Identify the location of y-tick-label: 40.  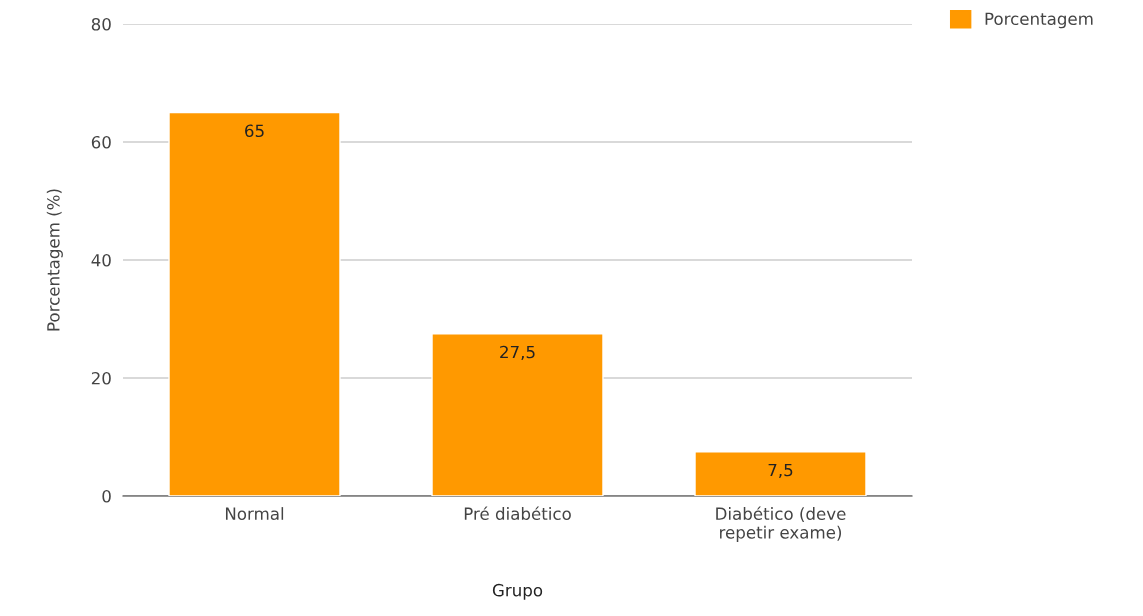
(101, 260).